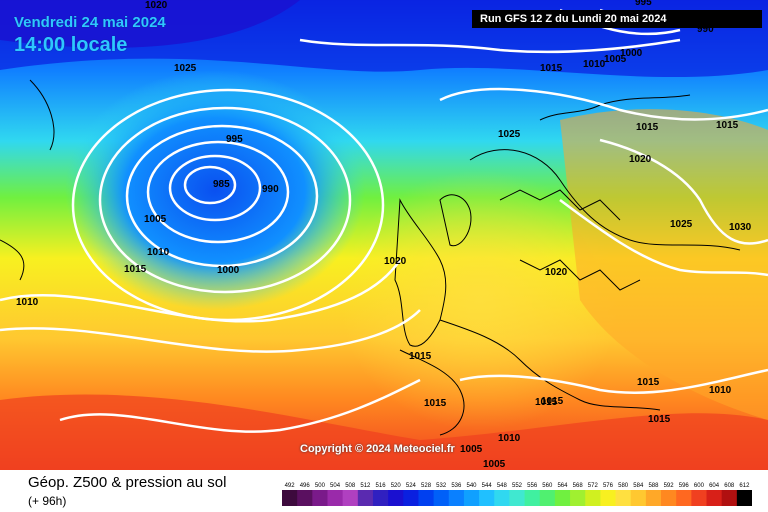 The image size is (768, 512). I want to click on forecast-time: 14:00 locale, so click(71, 45).